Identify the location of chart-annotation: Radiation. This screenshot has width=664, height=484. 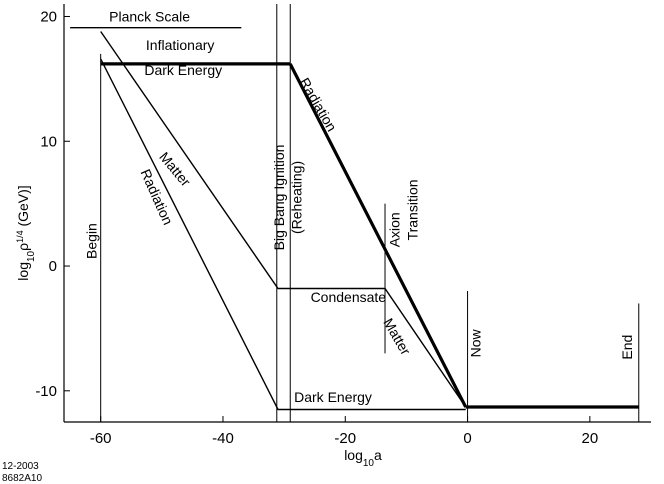
(318, 104).